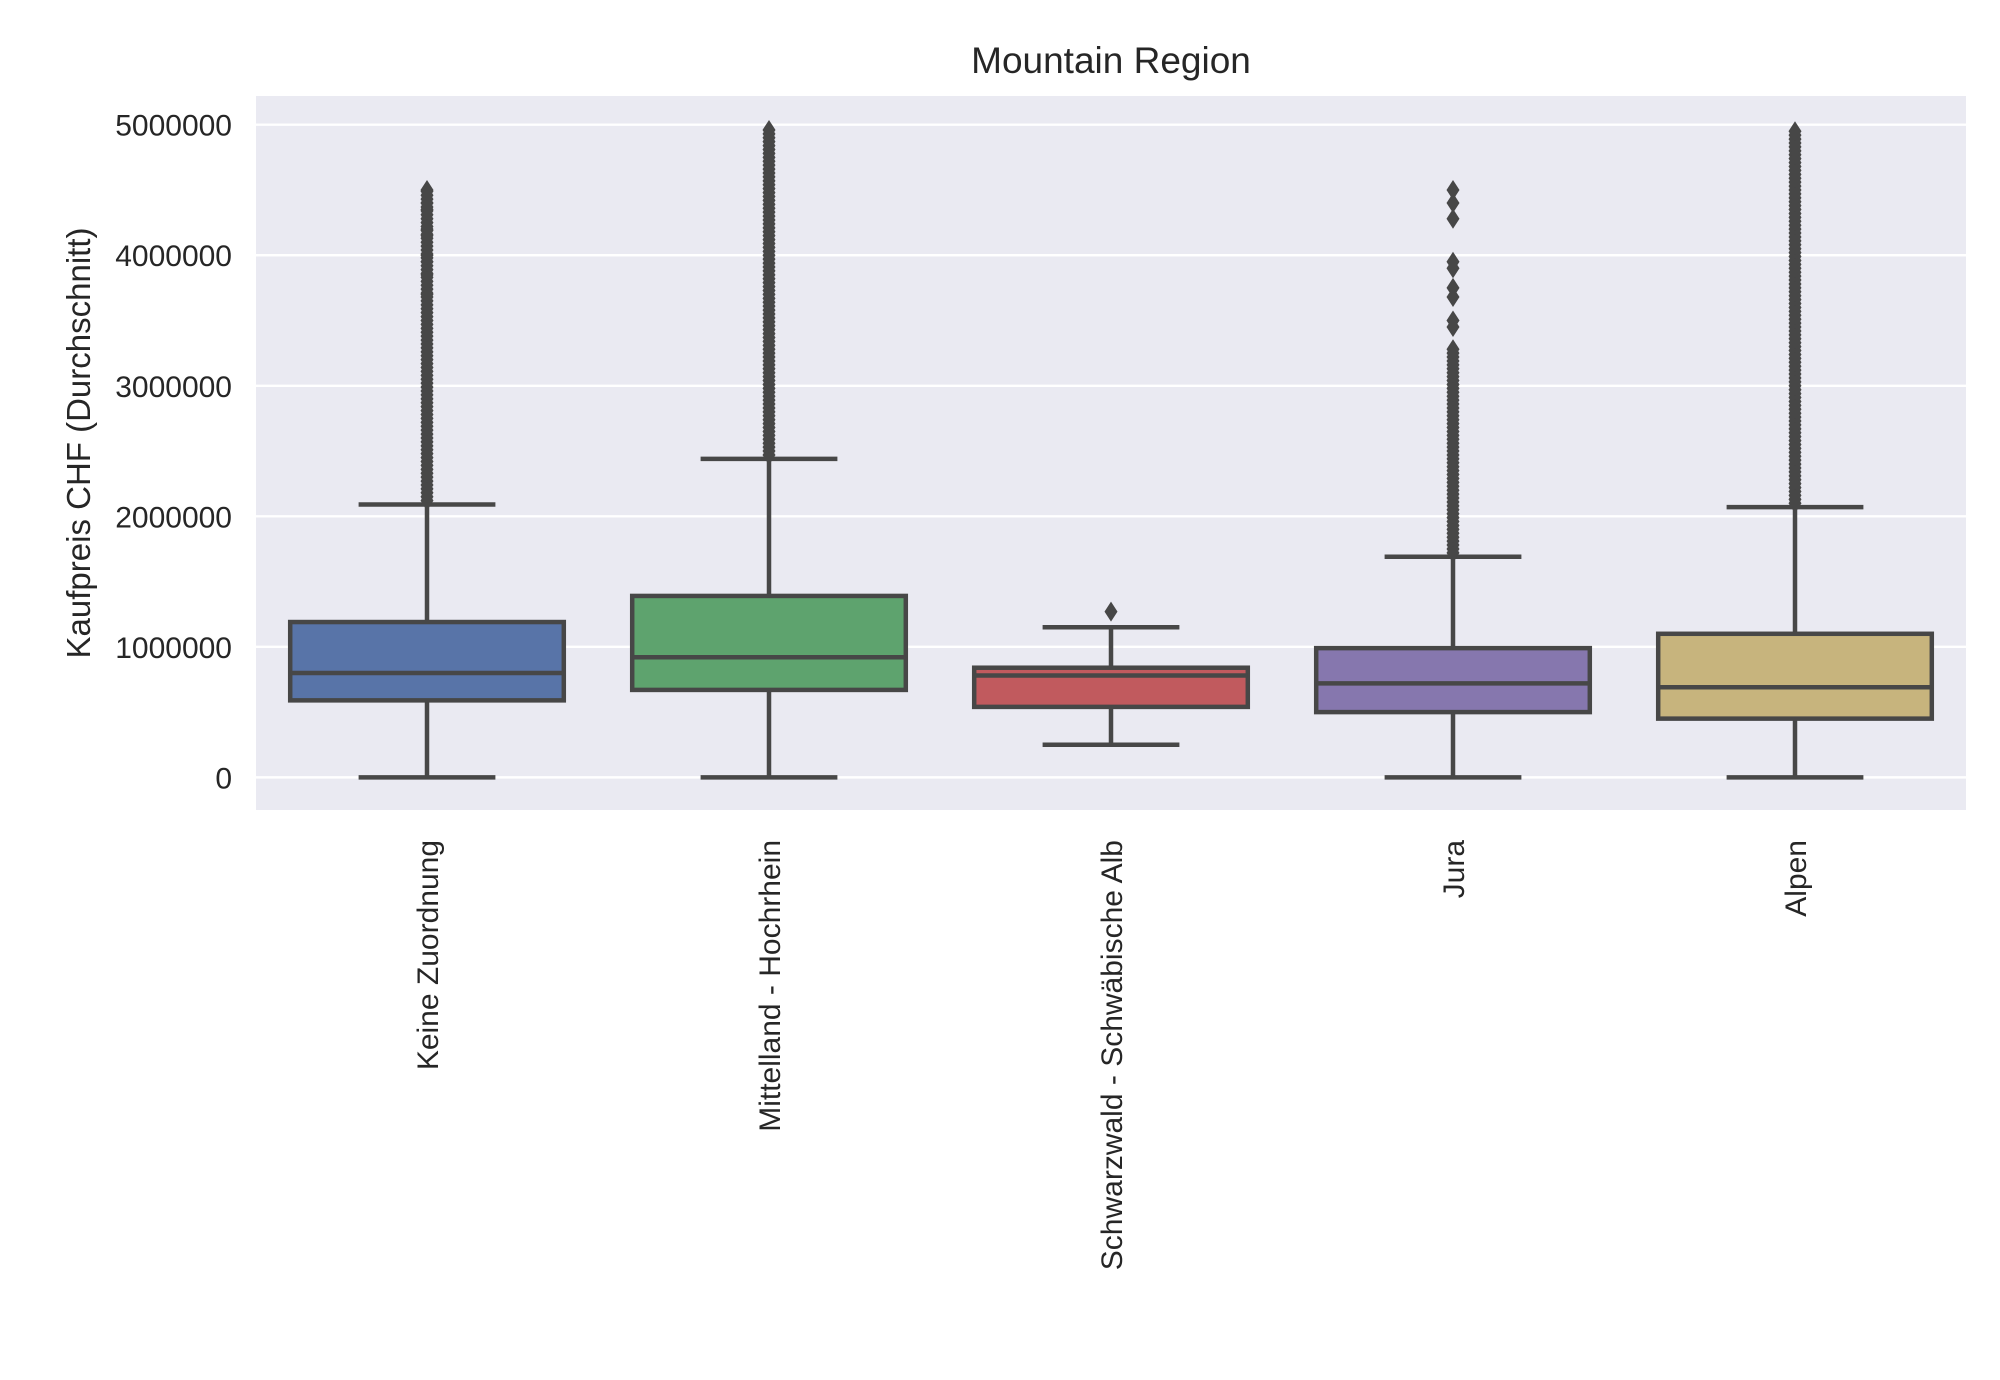  Describe the element at coordinates (173, 256) in the screenshot. I see `y-tick-label: 4000000` at that location.